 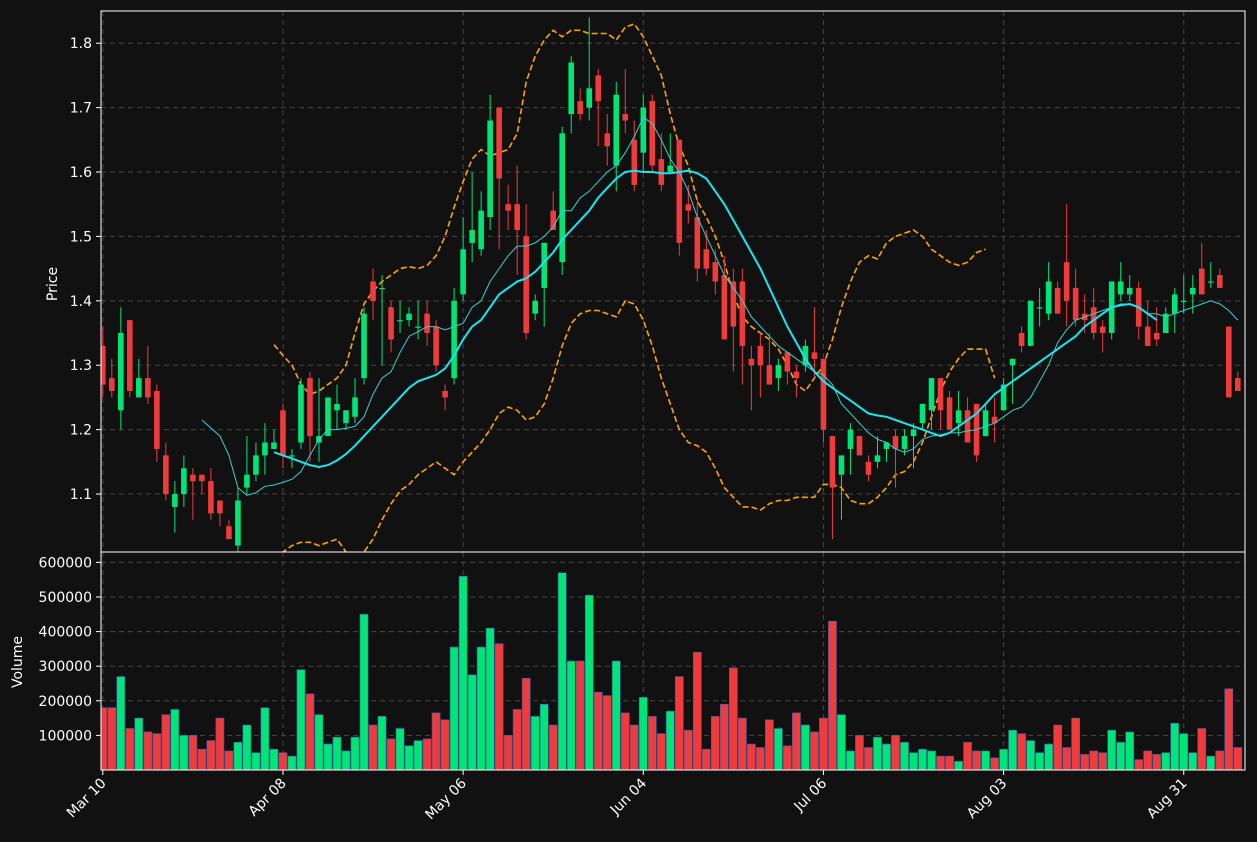 I want to click on price-tick-label: 1.4, so click(x=81, y=302).